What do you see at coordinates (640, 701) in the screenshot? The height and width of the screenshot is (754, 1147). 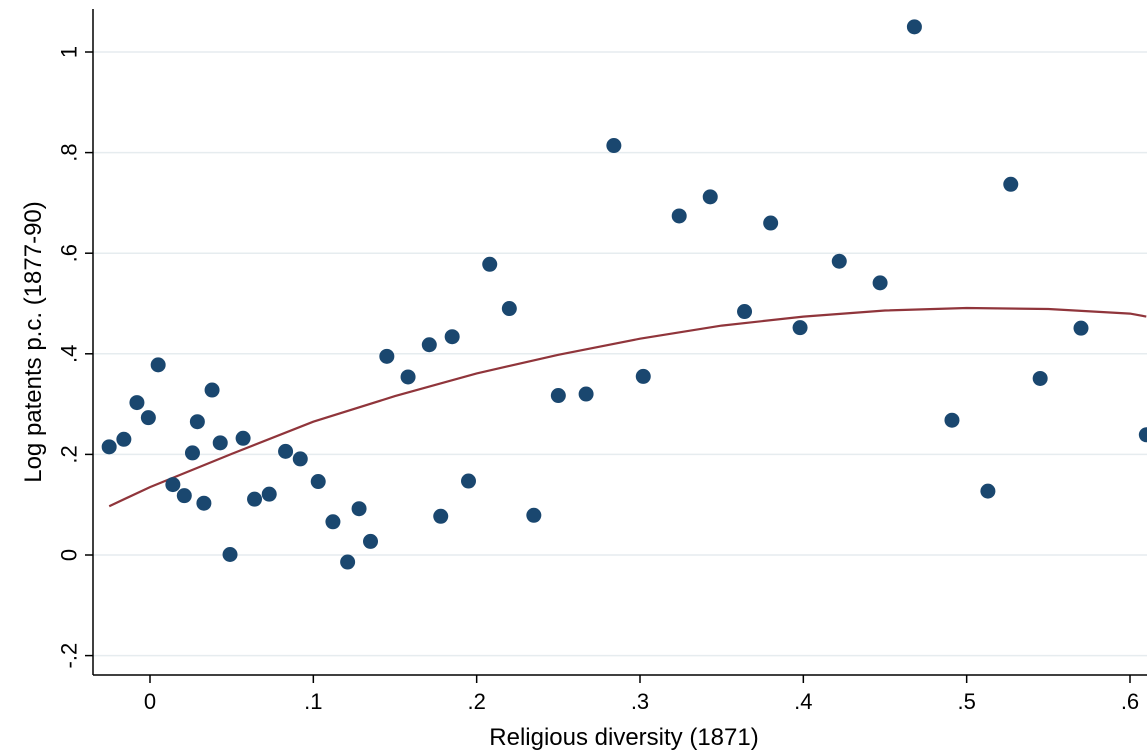 I see `x-tick-label: .3` at bounding box center [640, 701].